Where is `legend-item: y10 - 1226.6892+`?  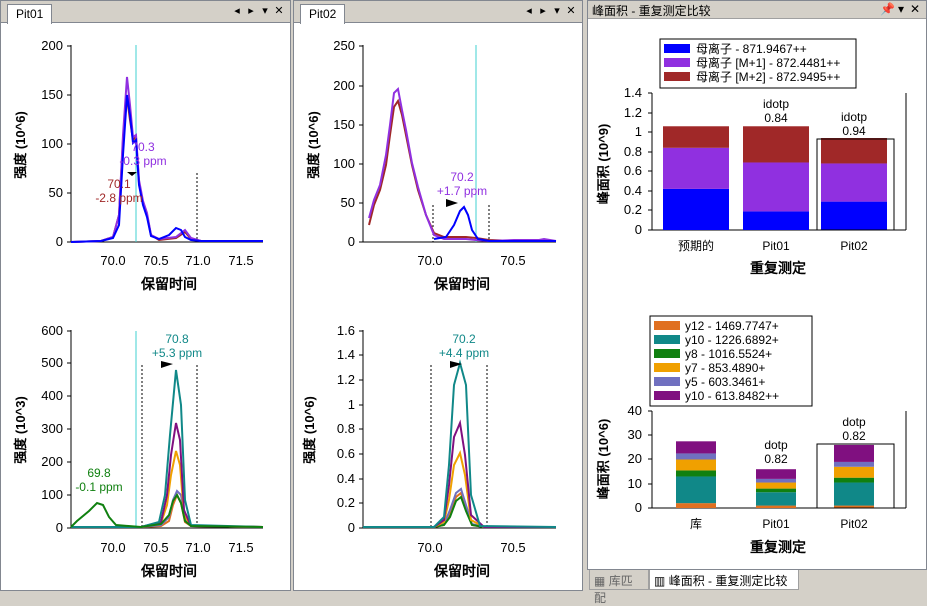
legend-item: y10 - 1226.6892+ is located at coordinates (732, 340).